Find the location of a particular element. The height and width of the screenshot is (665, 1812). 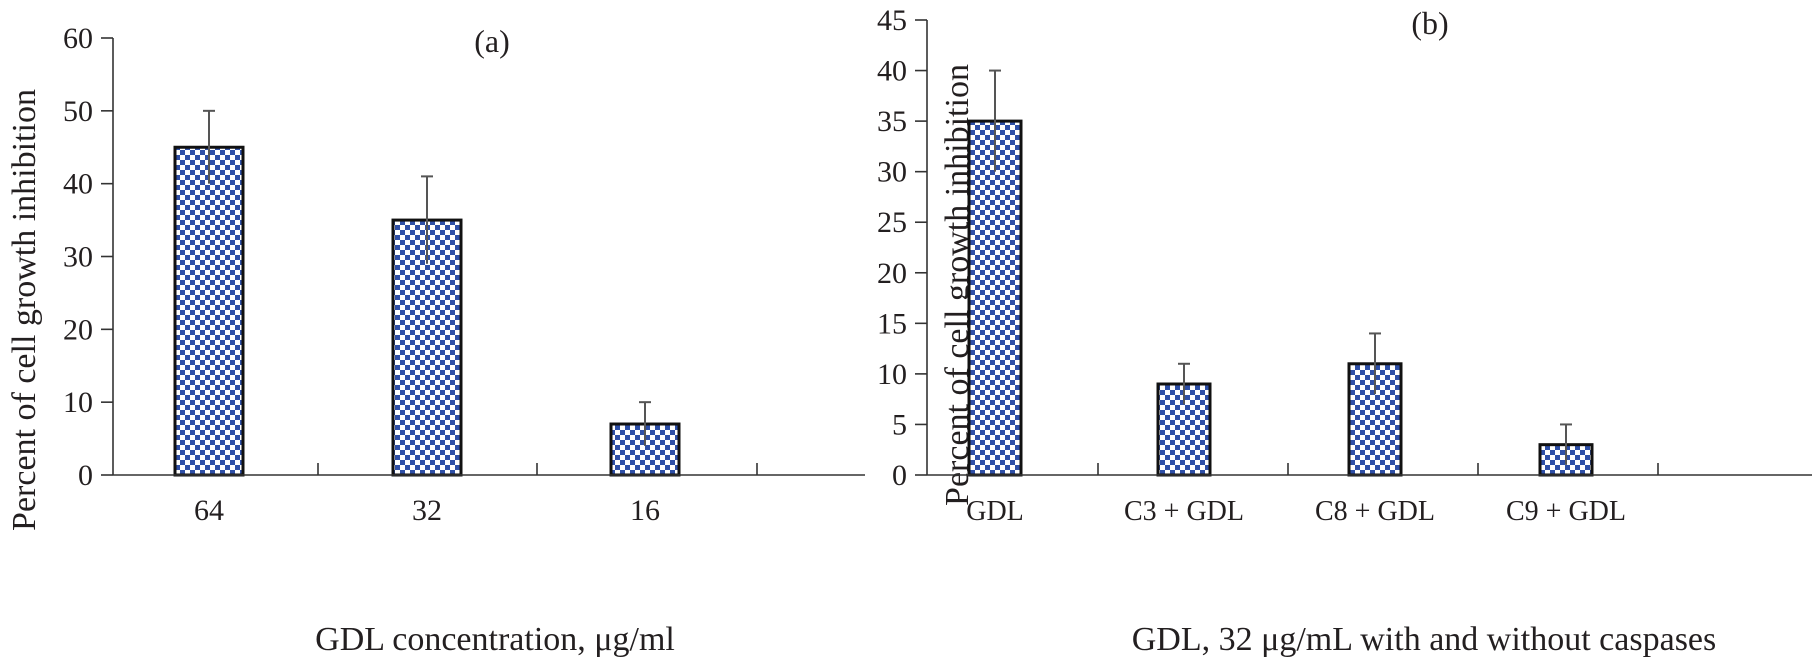

y-tick-label-b: 10 is located at coordinates (892, 374).